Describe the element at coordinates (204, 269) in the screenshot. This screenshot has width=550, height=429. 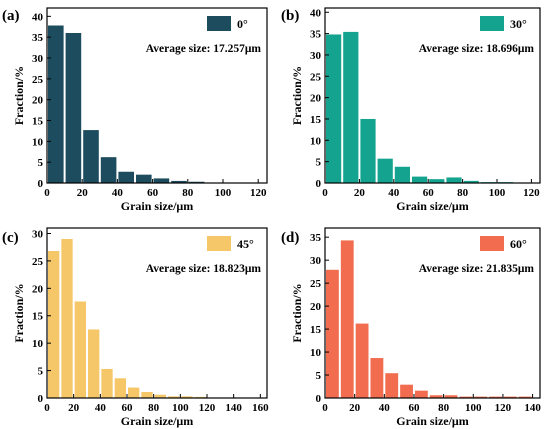
I see `average-size-annotation: Average size: 18.823μm` at that location.